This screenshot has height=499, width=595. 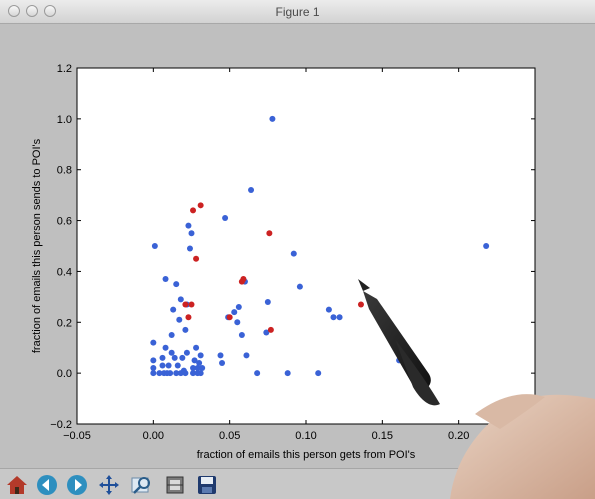 I want to click on x-tick-label: 0.05, so click(x=229, y=436).